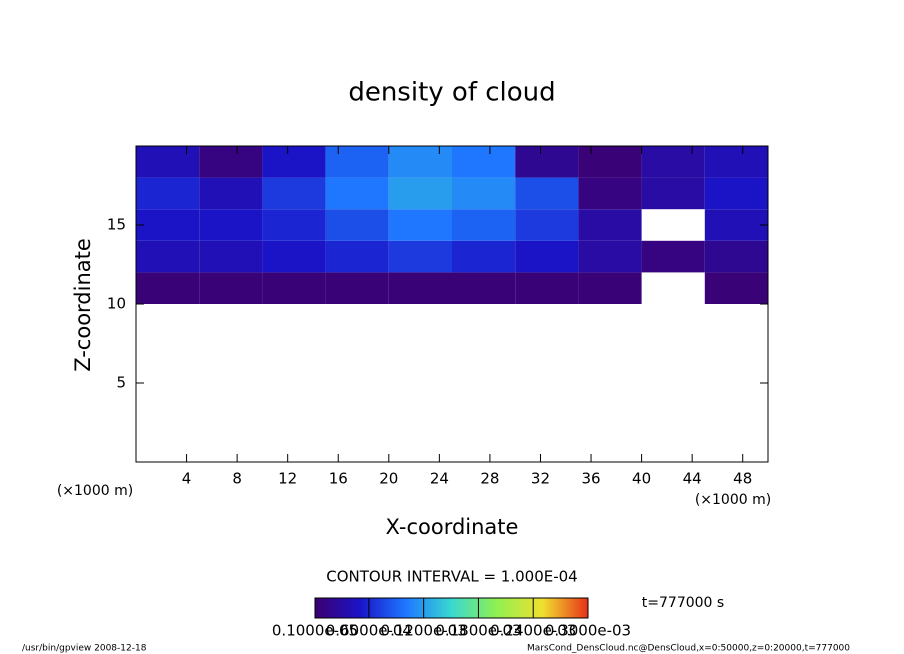 Image resolution: width=904 pixels, height=654 pixels. Describe the element at coordinates (588, 631) in the screenshot. I see `colorbar-label: 0.3000e-03` at that location.